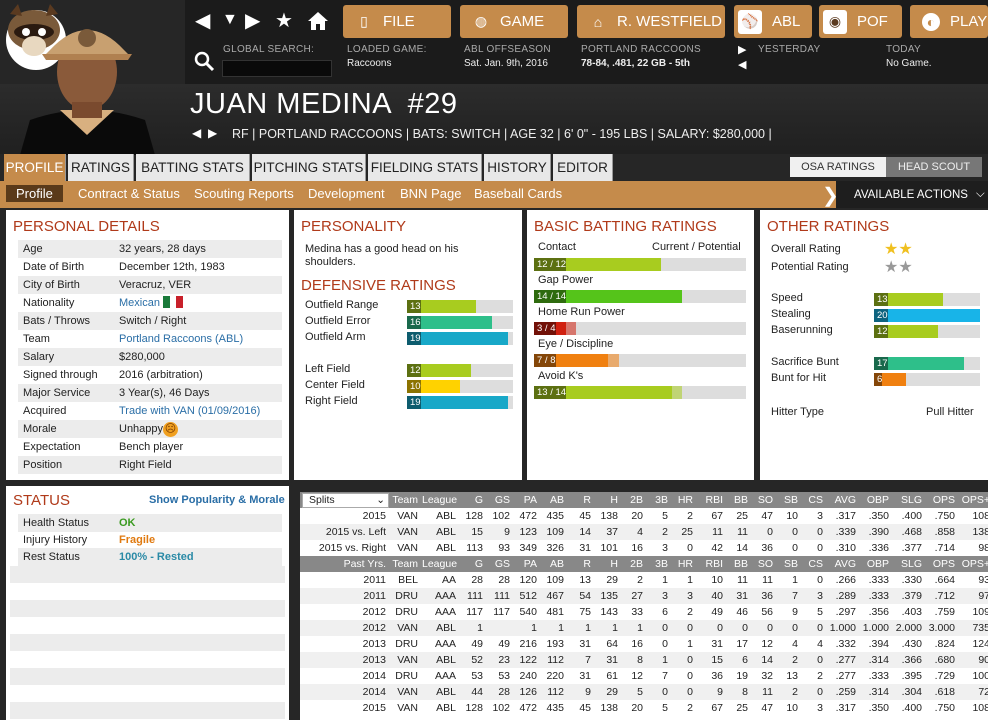 Image resolution: width=988 pixels, height=720 pixels. I want to click on batting-bar-value: 13 / 14, so click(550, 392).